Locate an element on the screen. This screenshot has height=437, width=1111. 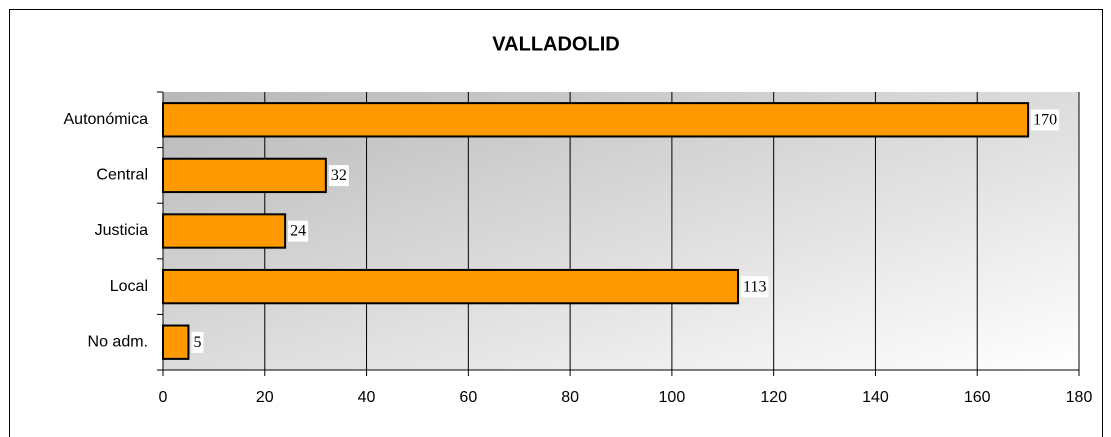
x-tick-label: 140 is located at coordinates (875, 397).